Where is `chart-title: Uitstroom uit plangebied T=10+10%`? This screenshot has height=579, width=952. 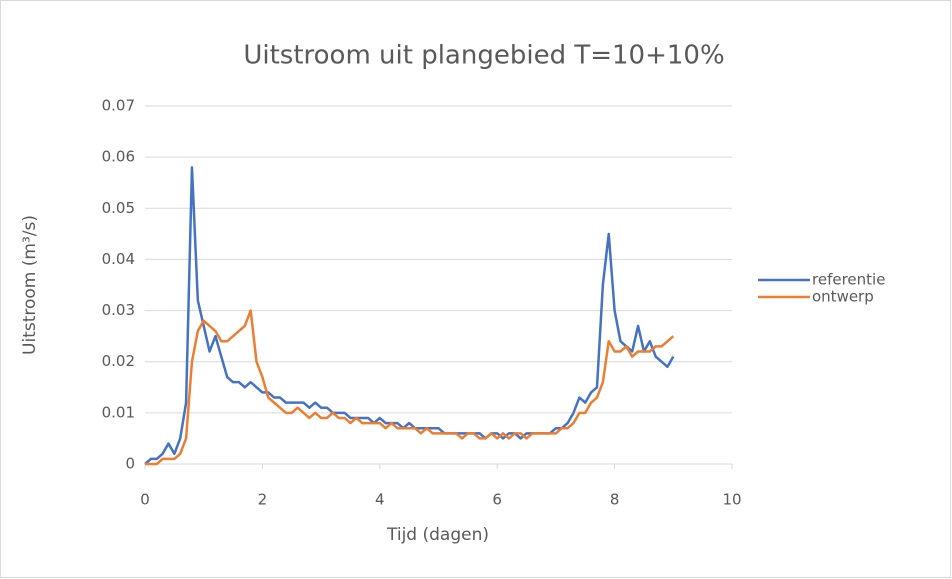
chart-title: Uitstroom uit plangebied T=10+10% is located at coordinates (483, 56).